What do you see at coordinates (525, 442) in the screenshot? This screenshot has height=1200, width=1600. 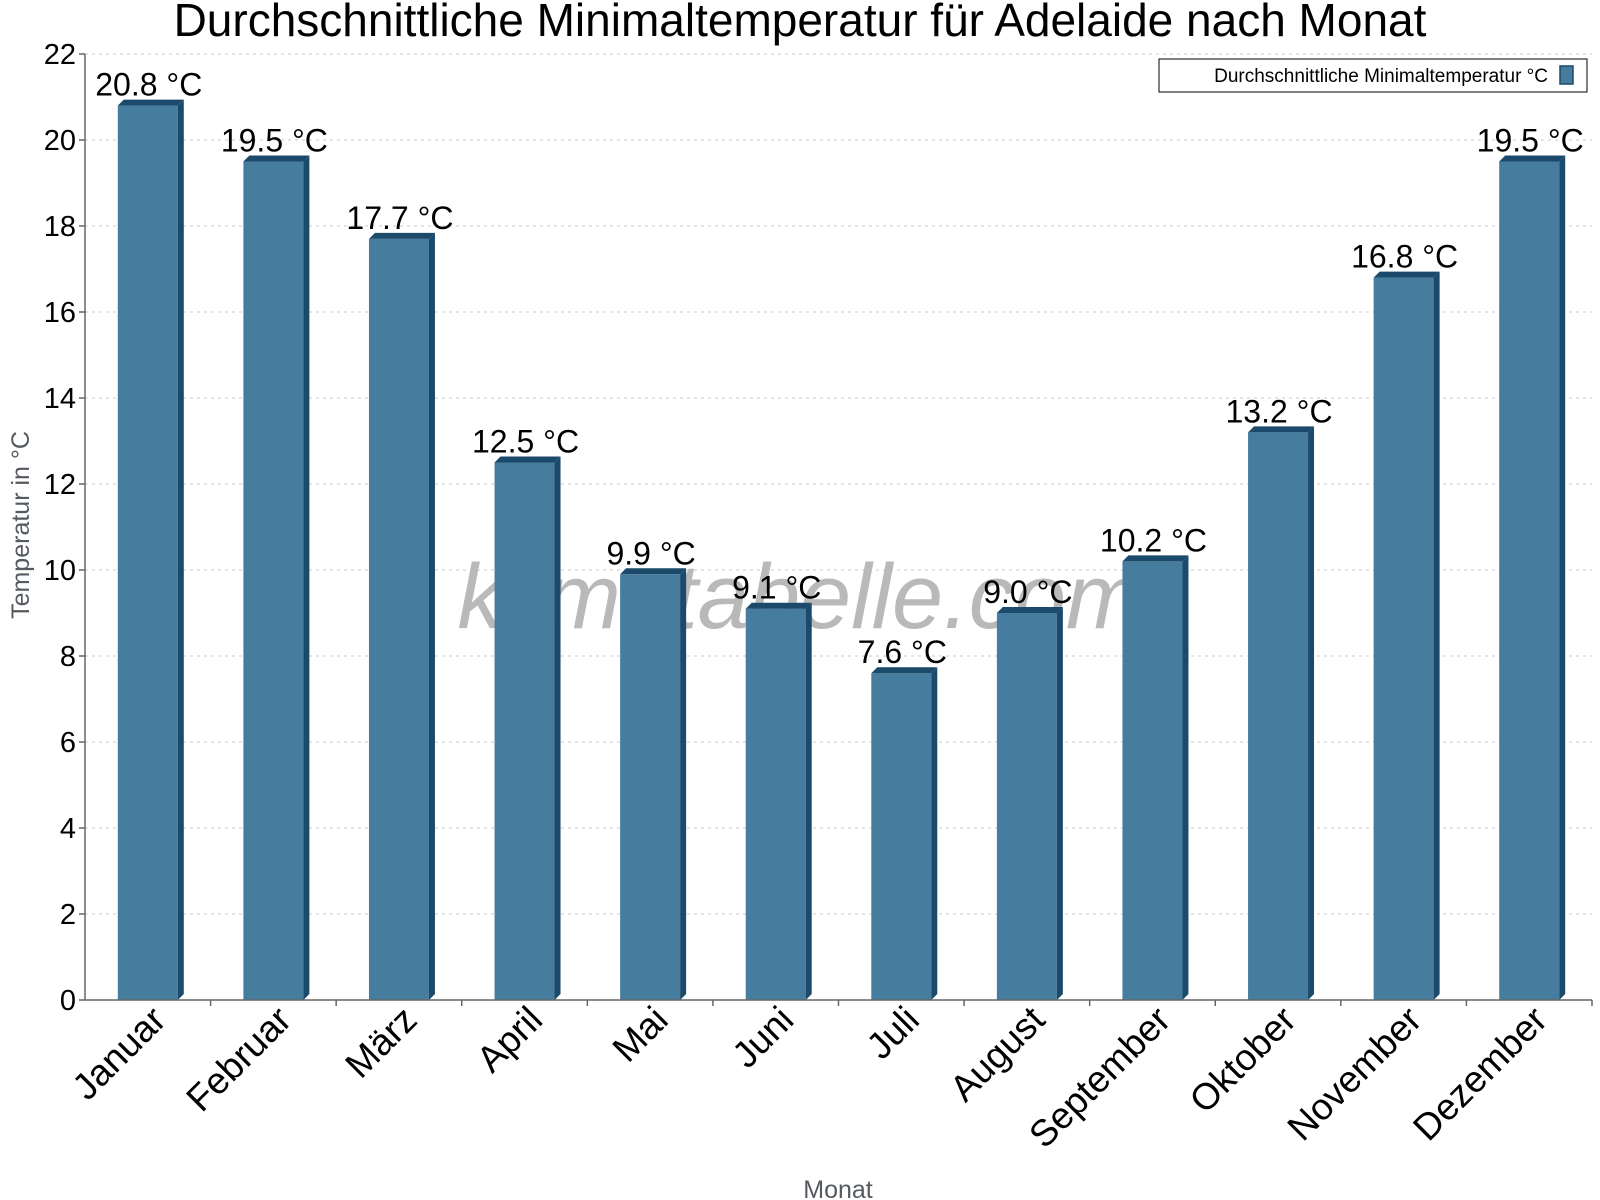 I see `data-label: 12.5 °C` at bounding box center [525, 442].